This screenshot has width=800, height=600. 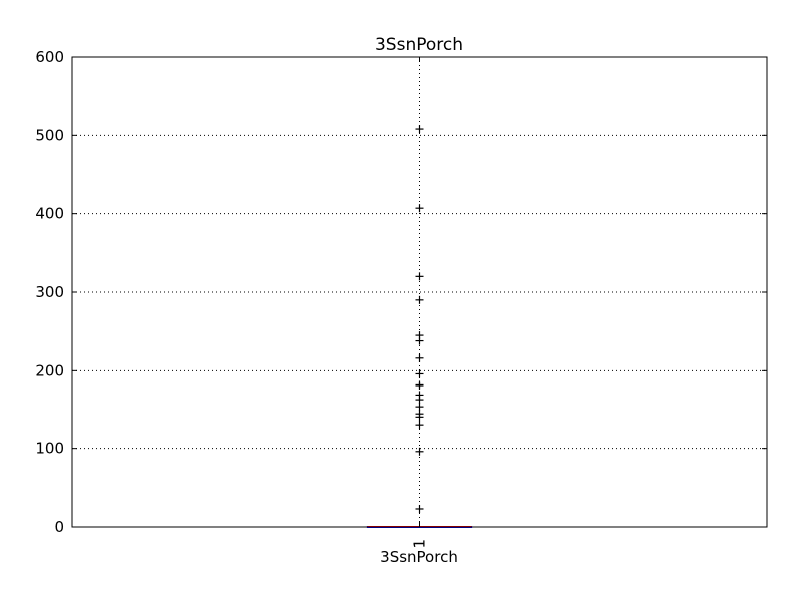 I want to click on x-axis-label: 3SsnPorch, so click(x=419, y=557).